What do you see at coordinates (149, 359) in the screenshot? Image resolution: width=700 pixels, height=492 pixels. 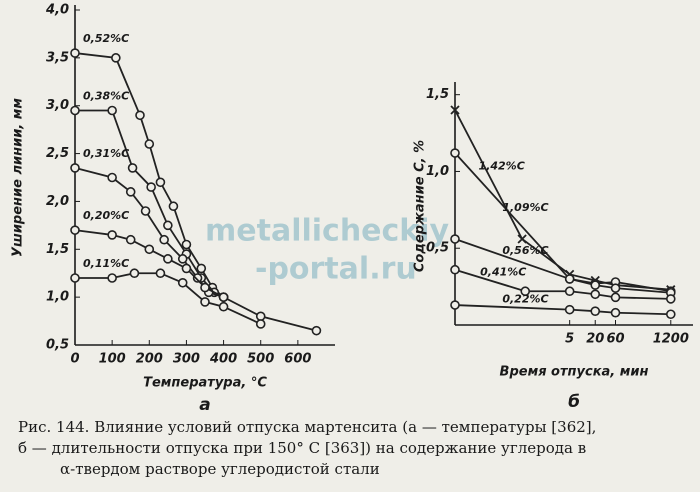 I see `x-tick-label: 200` at bounding box center [149, 359].